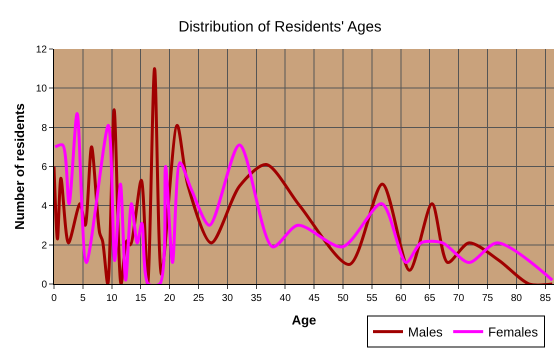 This screenshot has height=353, width=560. I want to click on y-tick-label: 0, so click(44, 285).